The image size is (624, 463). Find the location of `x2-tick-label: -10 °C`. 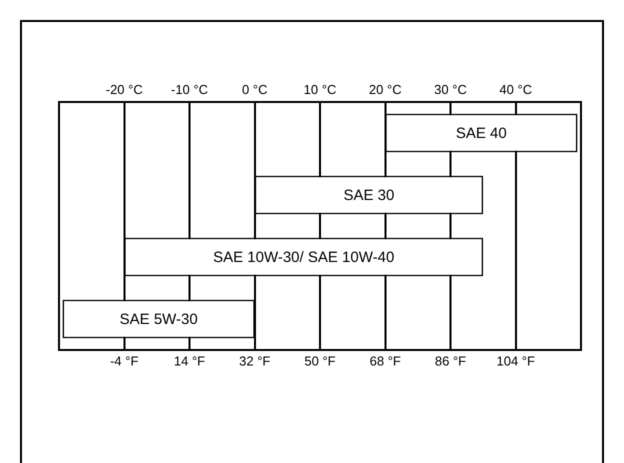

x2-tick-label: -10 °C is located at coordinates (189, 89).